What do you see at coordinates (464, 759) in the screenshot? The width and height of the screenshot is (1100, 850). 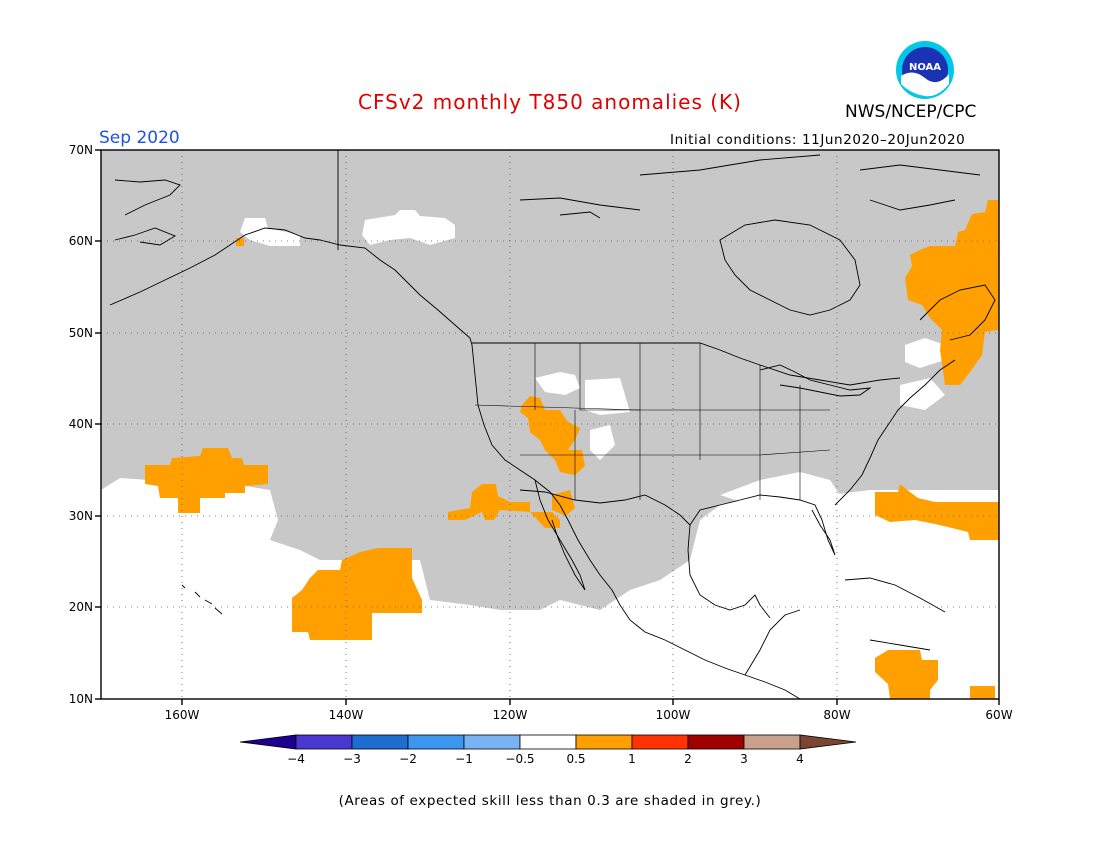 I see `colorbar-label: −1` at bounding box center [464, 759].